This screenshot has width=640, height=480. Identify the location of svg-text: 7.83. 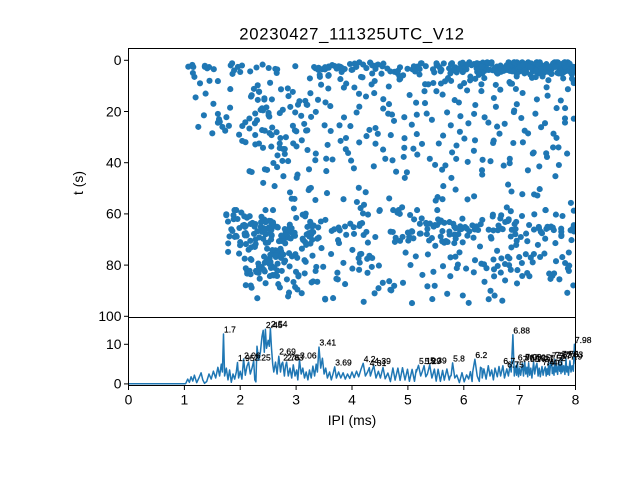
(575, 355).